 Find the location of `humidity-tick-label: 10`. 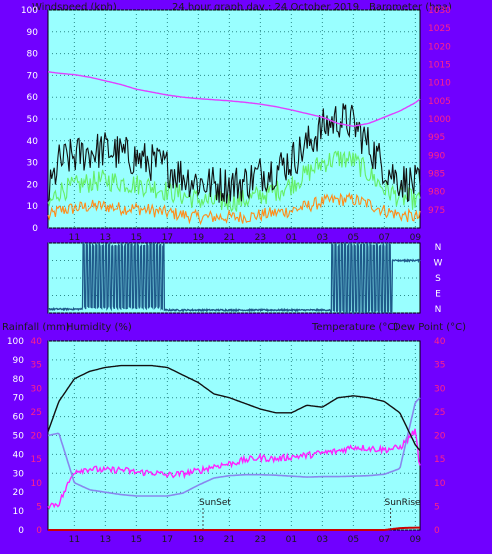

humidity-tick-label: 10 is located at coordinates (19, 512).